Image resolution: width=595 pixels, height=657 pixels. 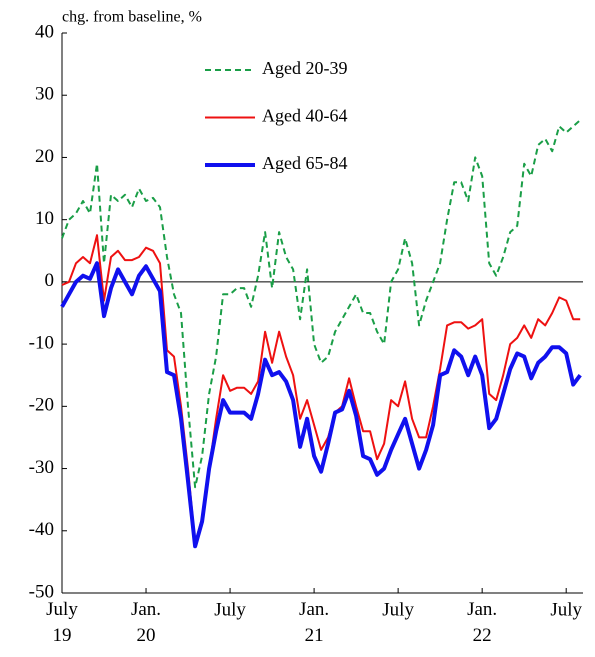 What do you see at coordinates (304, 68) in the screenshot?
I see `legend-label: Aged 20-39` at bounding box center [304, 68].